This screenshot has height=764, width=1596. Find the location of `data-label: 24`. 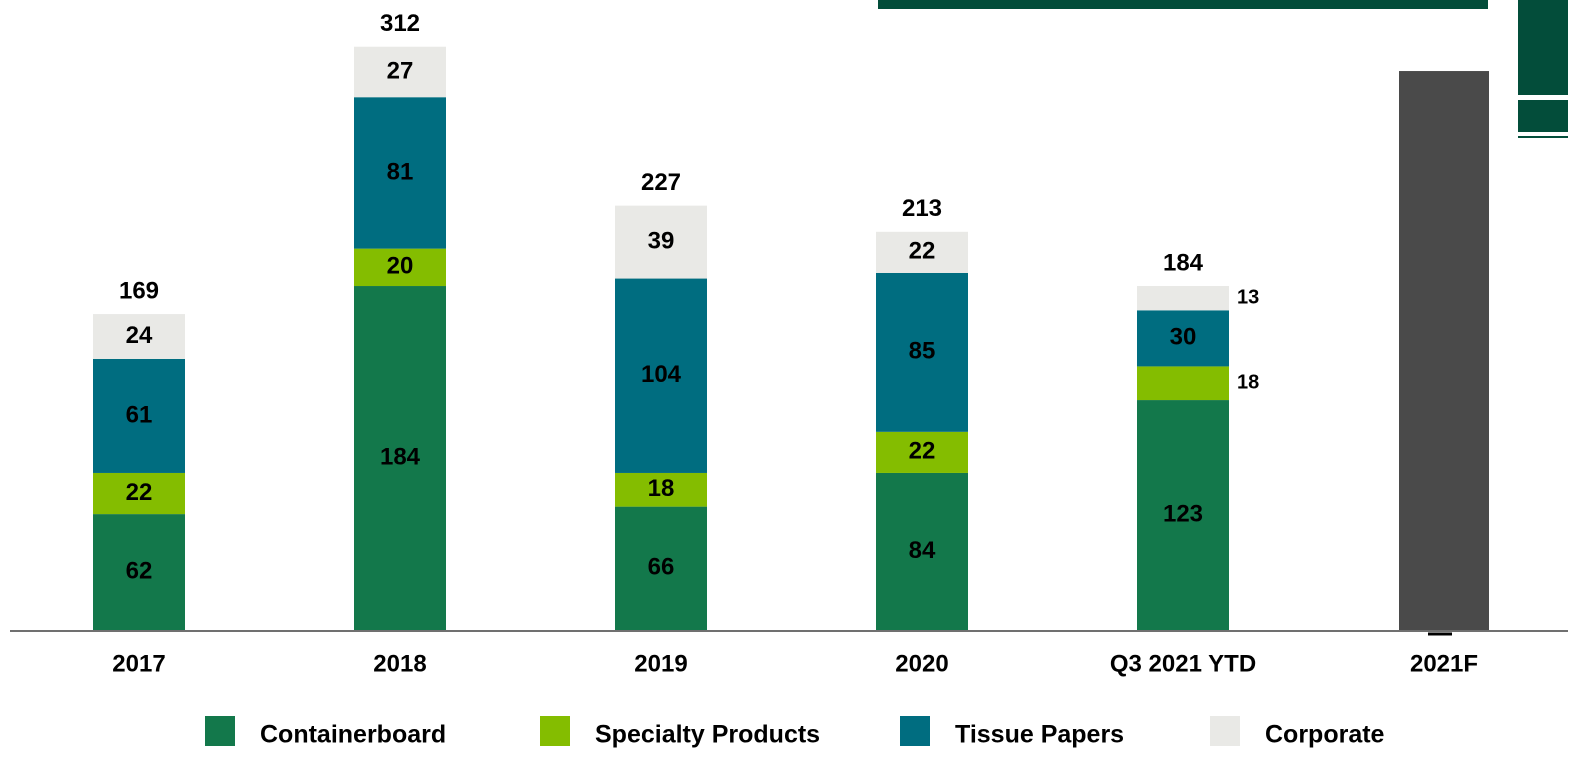

data-label: 24 is located at coordinates (139, 335).